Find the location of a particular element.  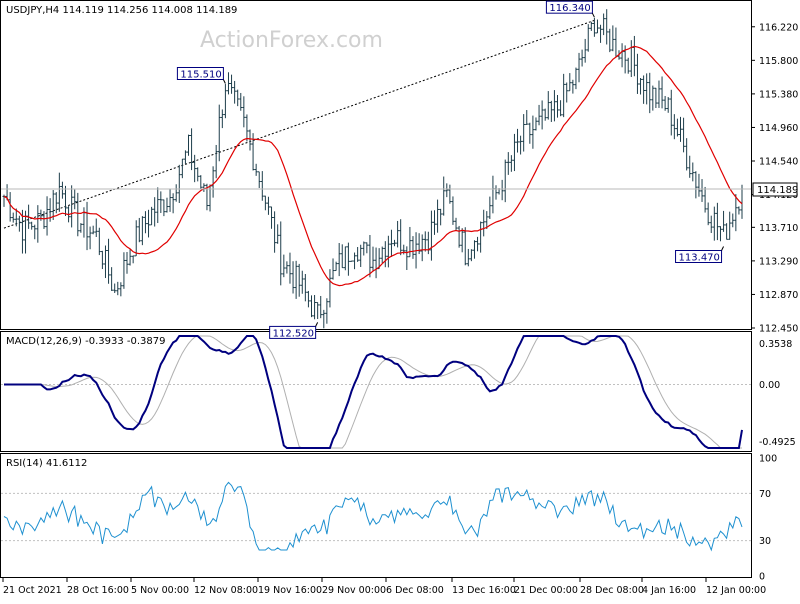

current-price-box is located at coordinates (775, 189).